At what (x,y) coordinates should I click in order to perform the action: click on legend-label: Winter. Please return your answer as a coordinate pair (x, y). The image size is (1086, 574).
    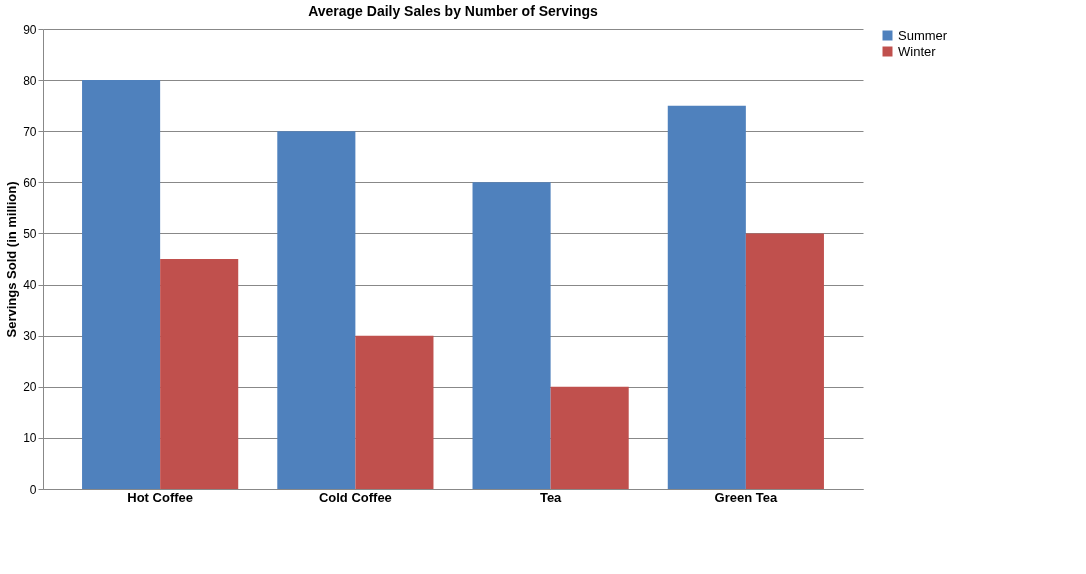
    Looking at the image, I should click on (917, 51).